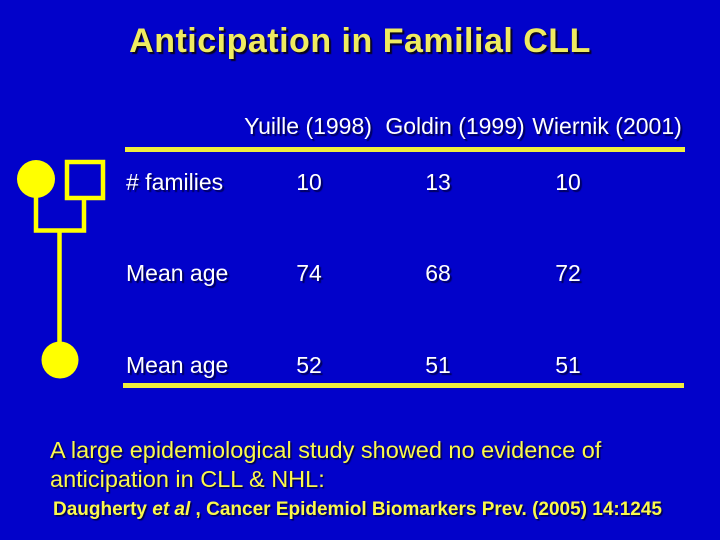 This screenshot has height=540, width=720. I want to click on citation-author: Daugherty, so click(103, 509).